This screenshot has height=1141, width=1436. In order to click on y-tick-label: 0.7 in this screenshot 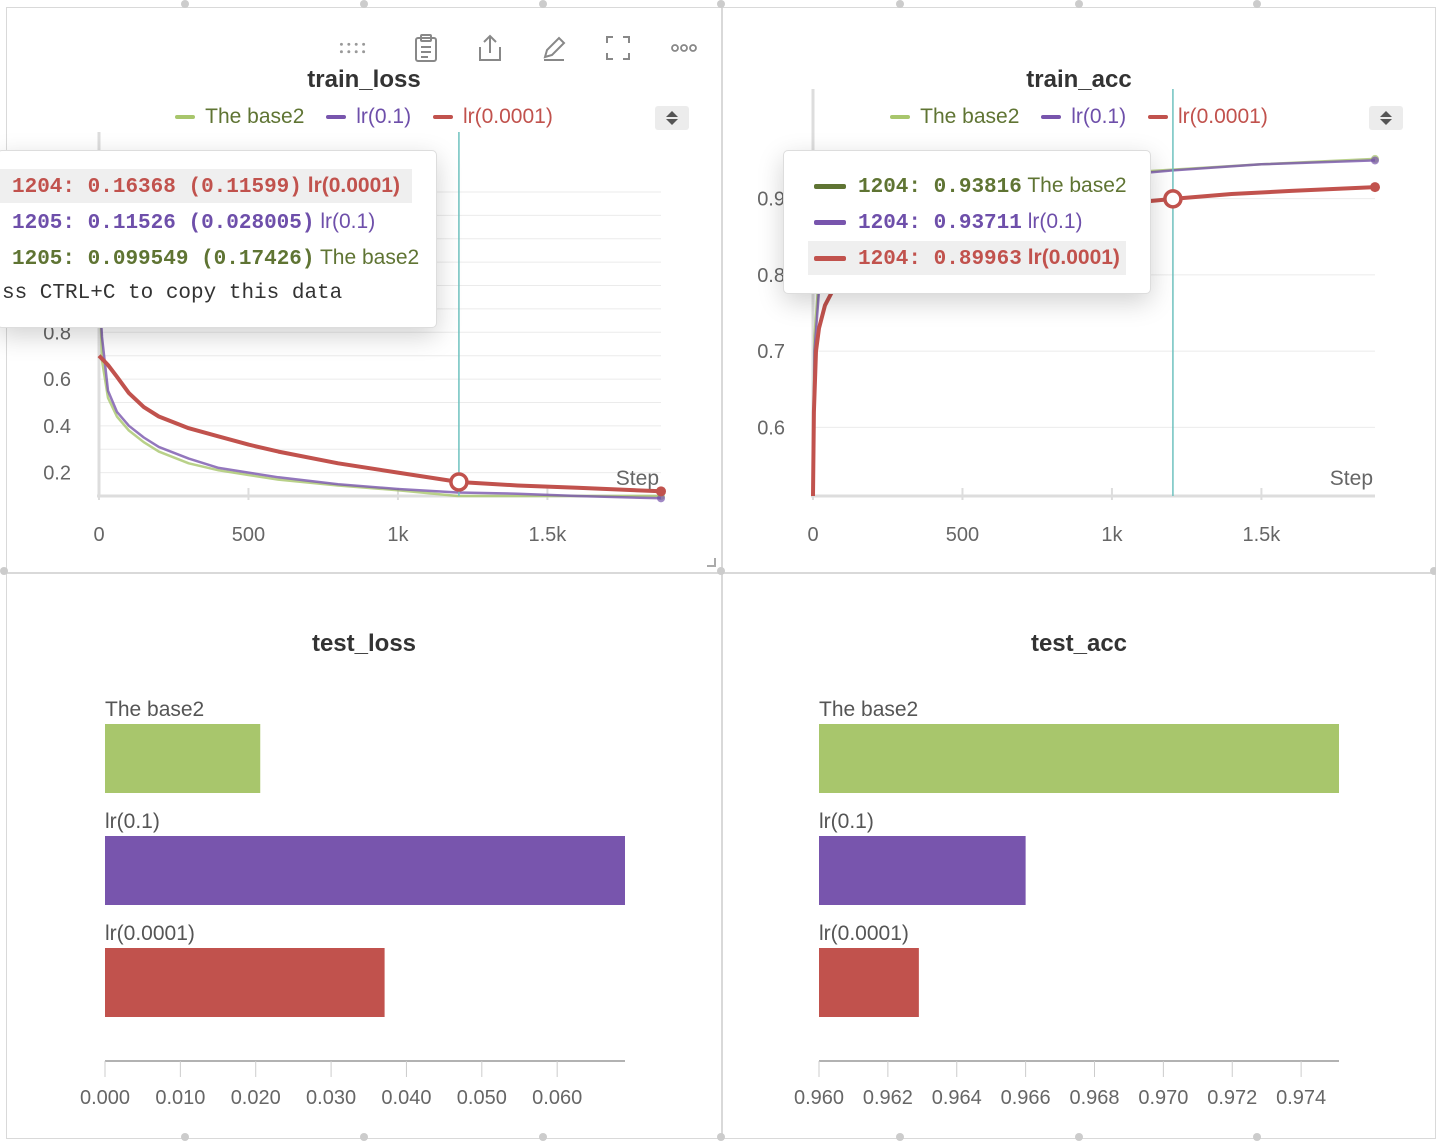, I will do `click(771, 352)`.